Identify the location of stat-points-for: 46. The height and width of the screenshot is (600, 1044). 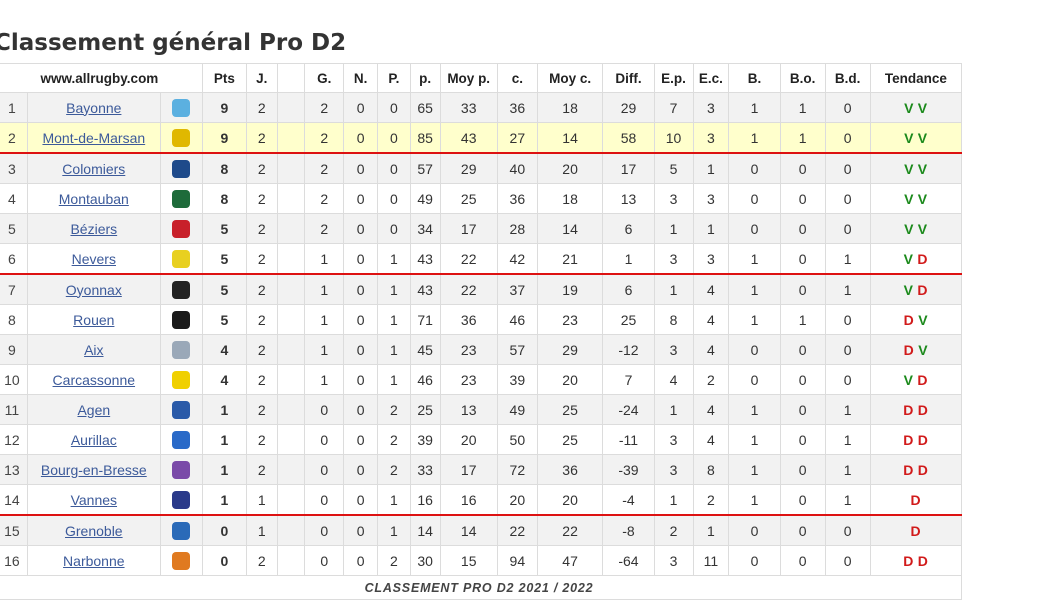
(425, 379).